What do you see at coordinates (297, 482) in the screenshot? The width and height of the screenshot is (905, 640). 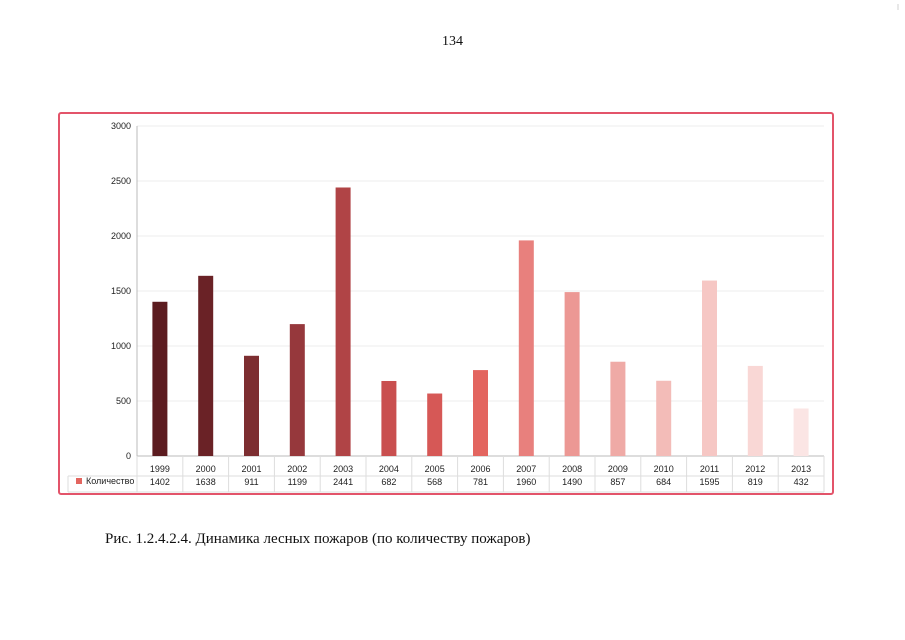 I see `data-value-label: 1199` at bounding box center [297, 482].